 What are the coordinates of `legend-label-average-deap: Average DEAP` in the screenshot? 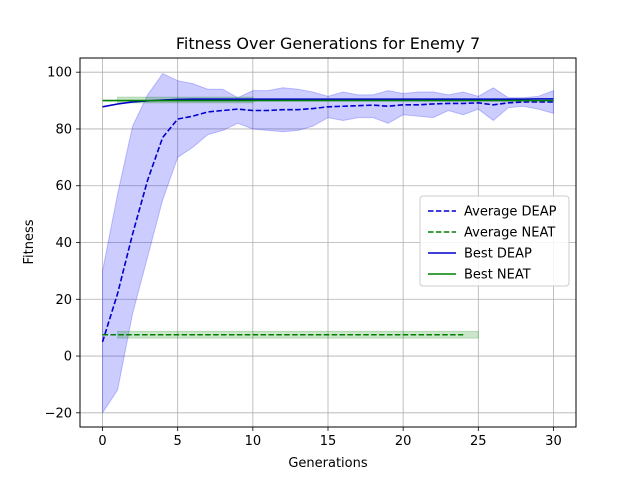 It's located at (510, 212).